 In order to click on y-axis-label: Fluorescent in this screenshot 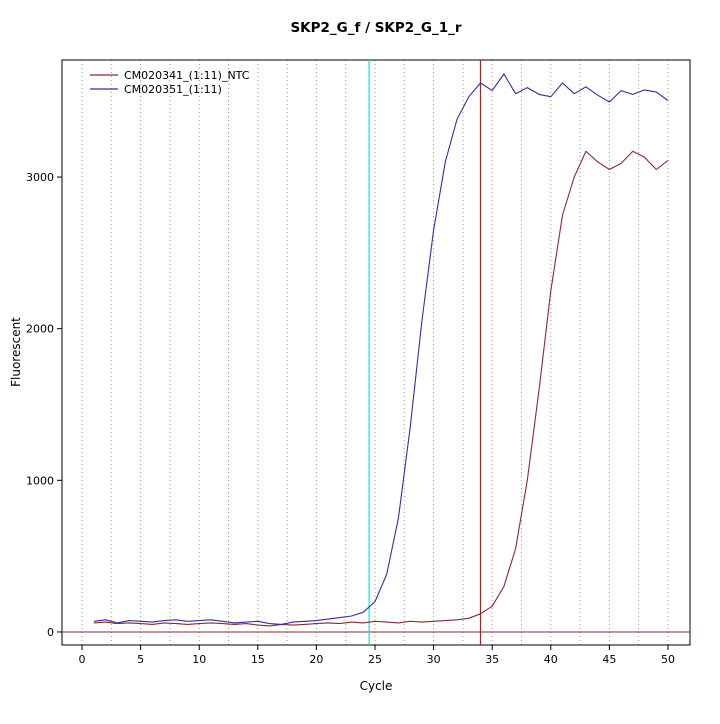, I will do `click(16, 352)`.